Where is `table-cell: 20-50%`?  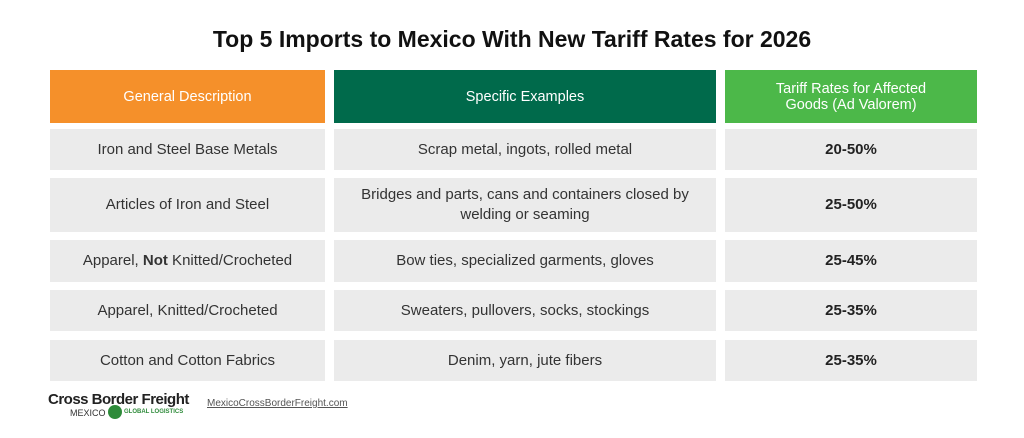 table-cell: 20-50% is located at coordinates (851, 149).